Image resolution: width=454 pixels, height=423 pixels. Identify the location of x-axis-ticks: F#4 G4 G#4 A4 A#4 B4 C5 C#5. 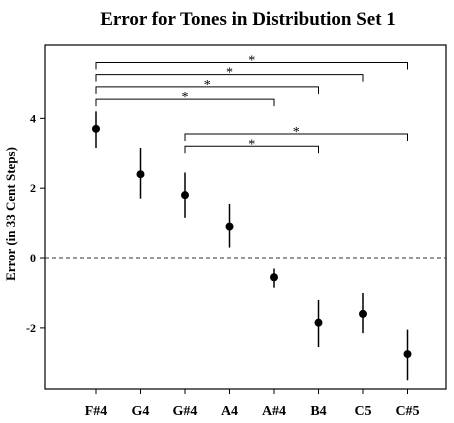
(252, 404).